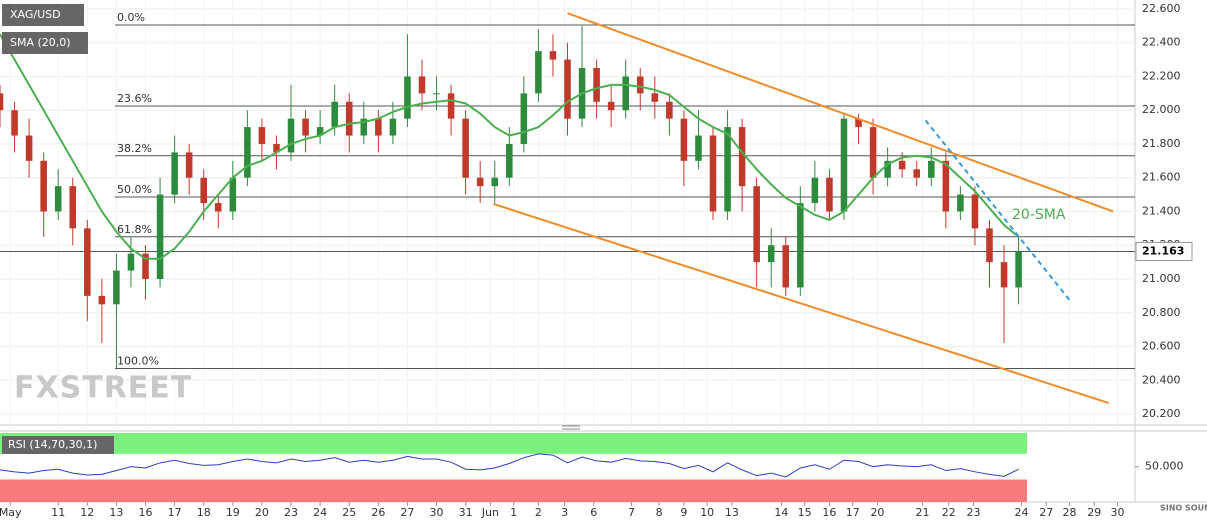 This screenshot has height=526, width=1207. What do you see at coordinates (1118, 512) in the screenshot?
I see `x-tick-label: 30` at bounding box center [1118, 512].